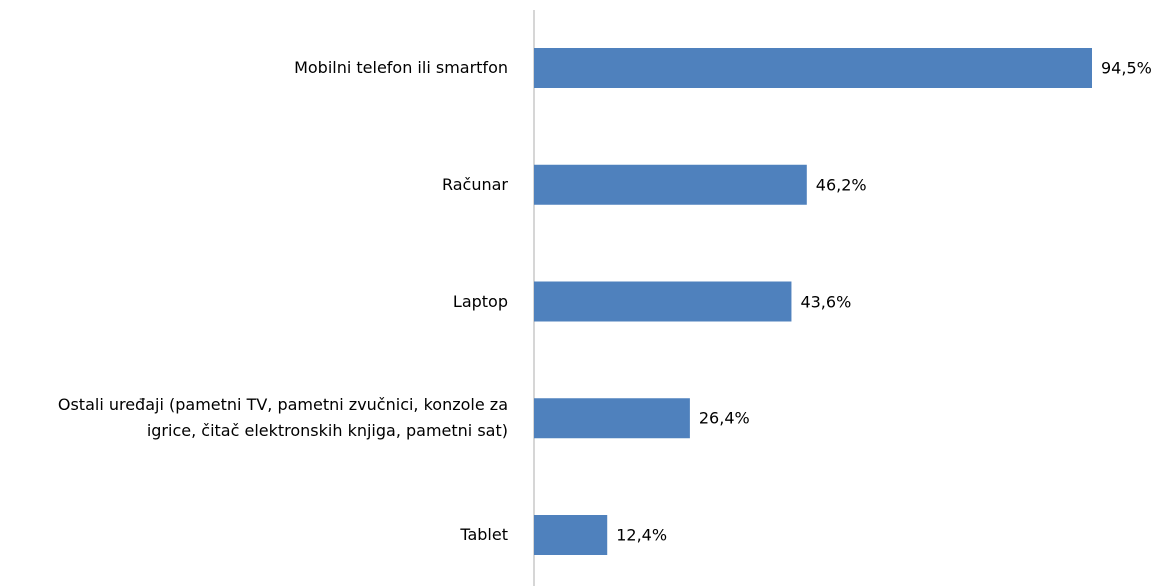 The image size is (1176, 586). What do you see at coordinates (1126, 68) in the screenshot?
I see `value-label: 94,5%` at bounding box center [1126, 68].